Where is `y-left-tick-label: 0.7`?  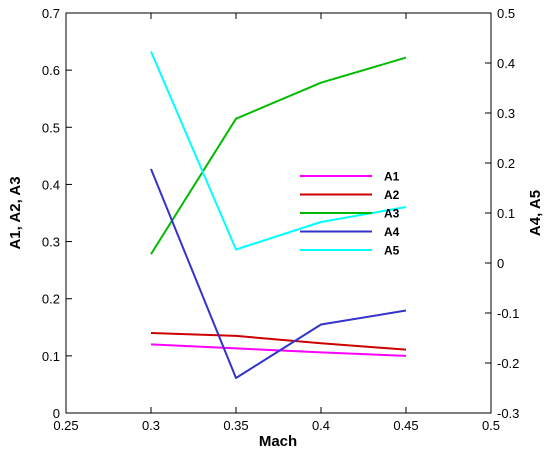 y-left-tick-label: 0.7 is located at coordinates (51, 13).